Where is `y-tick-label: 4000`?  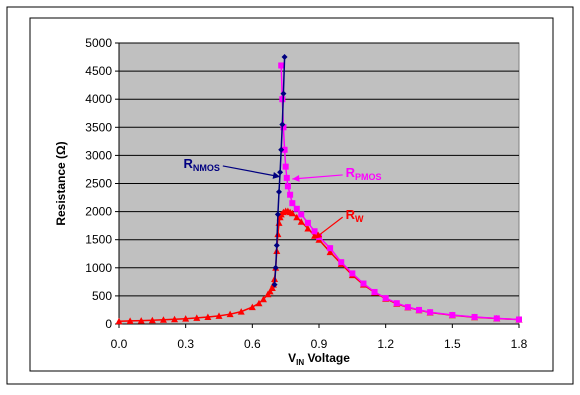 y-tick-label: 4000 is located at coordinates (98, 99).